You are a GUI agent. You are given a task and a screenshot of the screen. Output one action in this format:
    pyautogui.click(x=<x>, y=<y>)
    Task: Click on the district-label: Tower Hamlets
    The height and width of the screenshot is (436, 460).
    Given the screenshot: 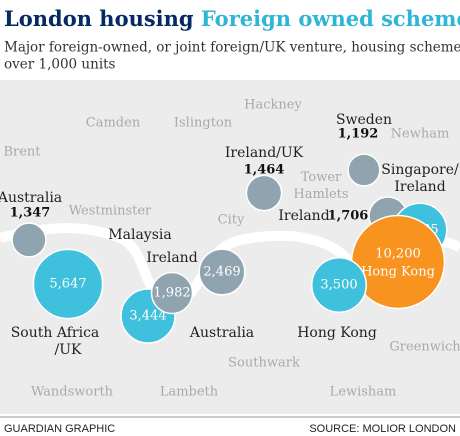 What is the action you would take?
    pyautogui.click(x=320, y=186)
    